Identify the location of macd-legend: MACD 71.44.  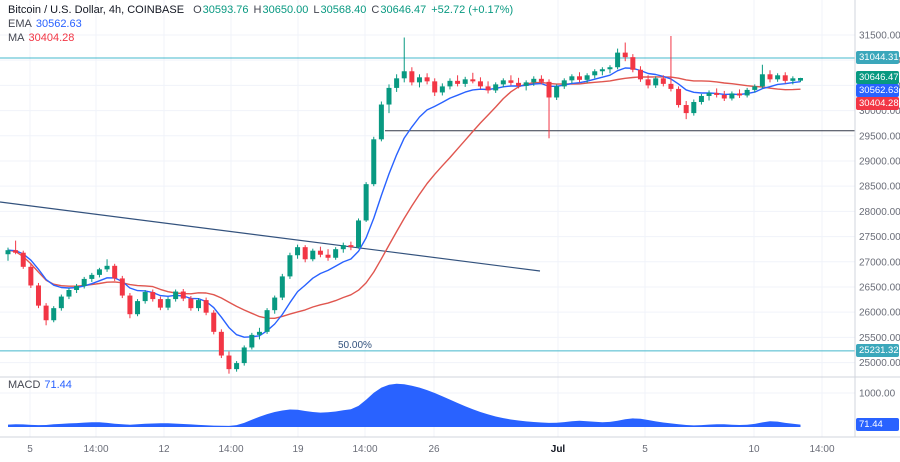
(40, 385).